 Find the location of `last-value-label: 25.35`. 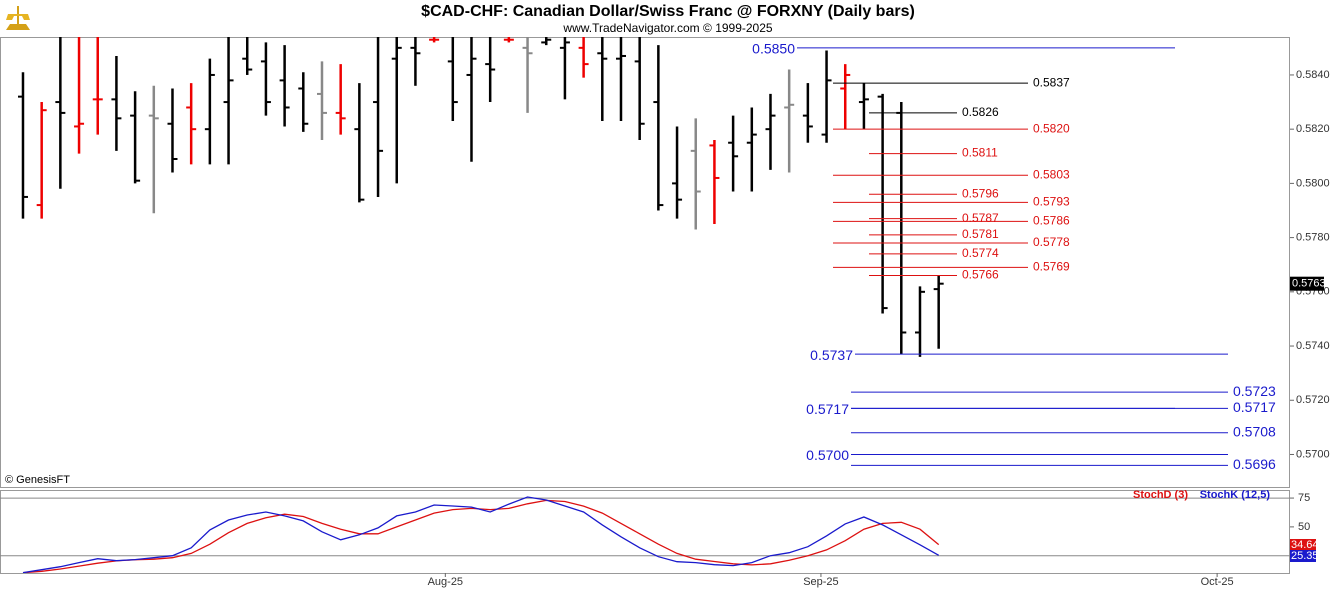

last-value-label: 25.35 is located at coordinates (1305, 556).